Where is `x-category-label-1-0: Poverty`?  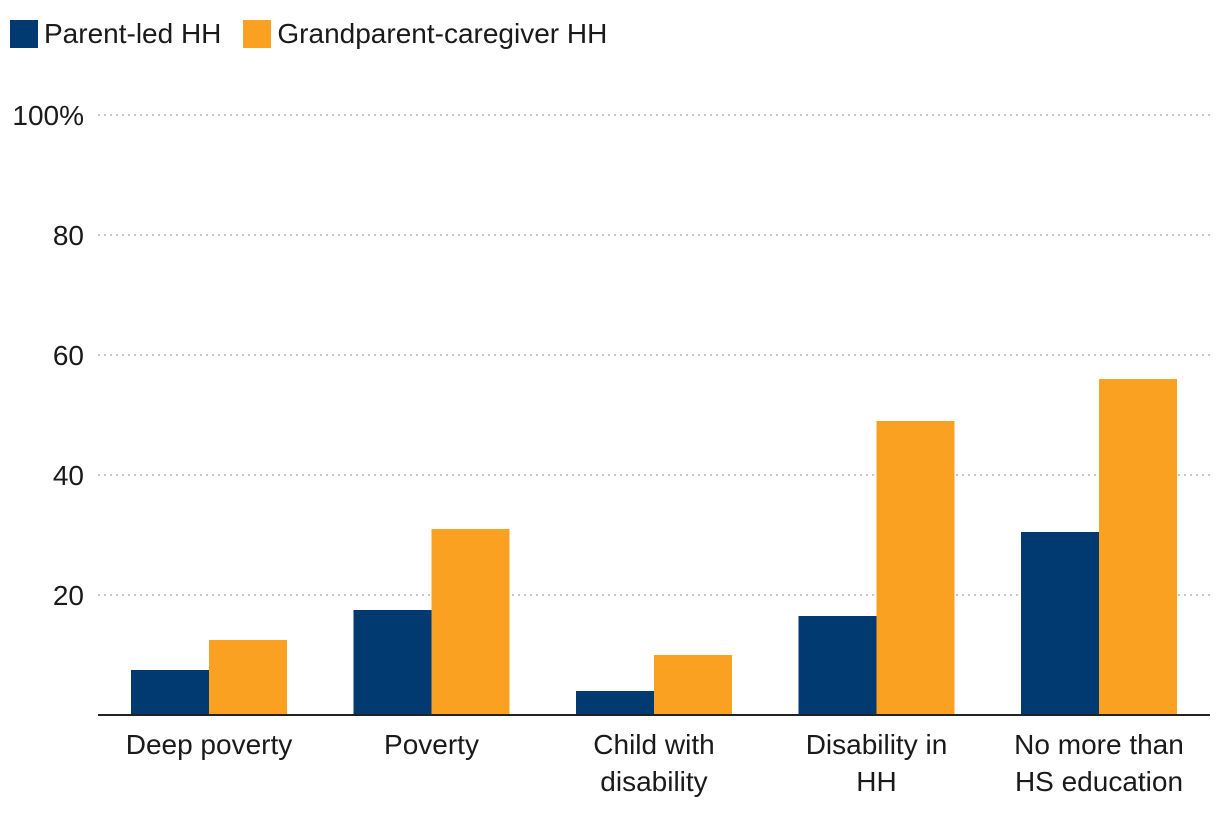 x-category-label-1-0: Poverty is located at coordinates (431, 744).